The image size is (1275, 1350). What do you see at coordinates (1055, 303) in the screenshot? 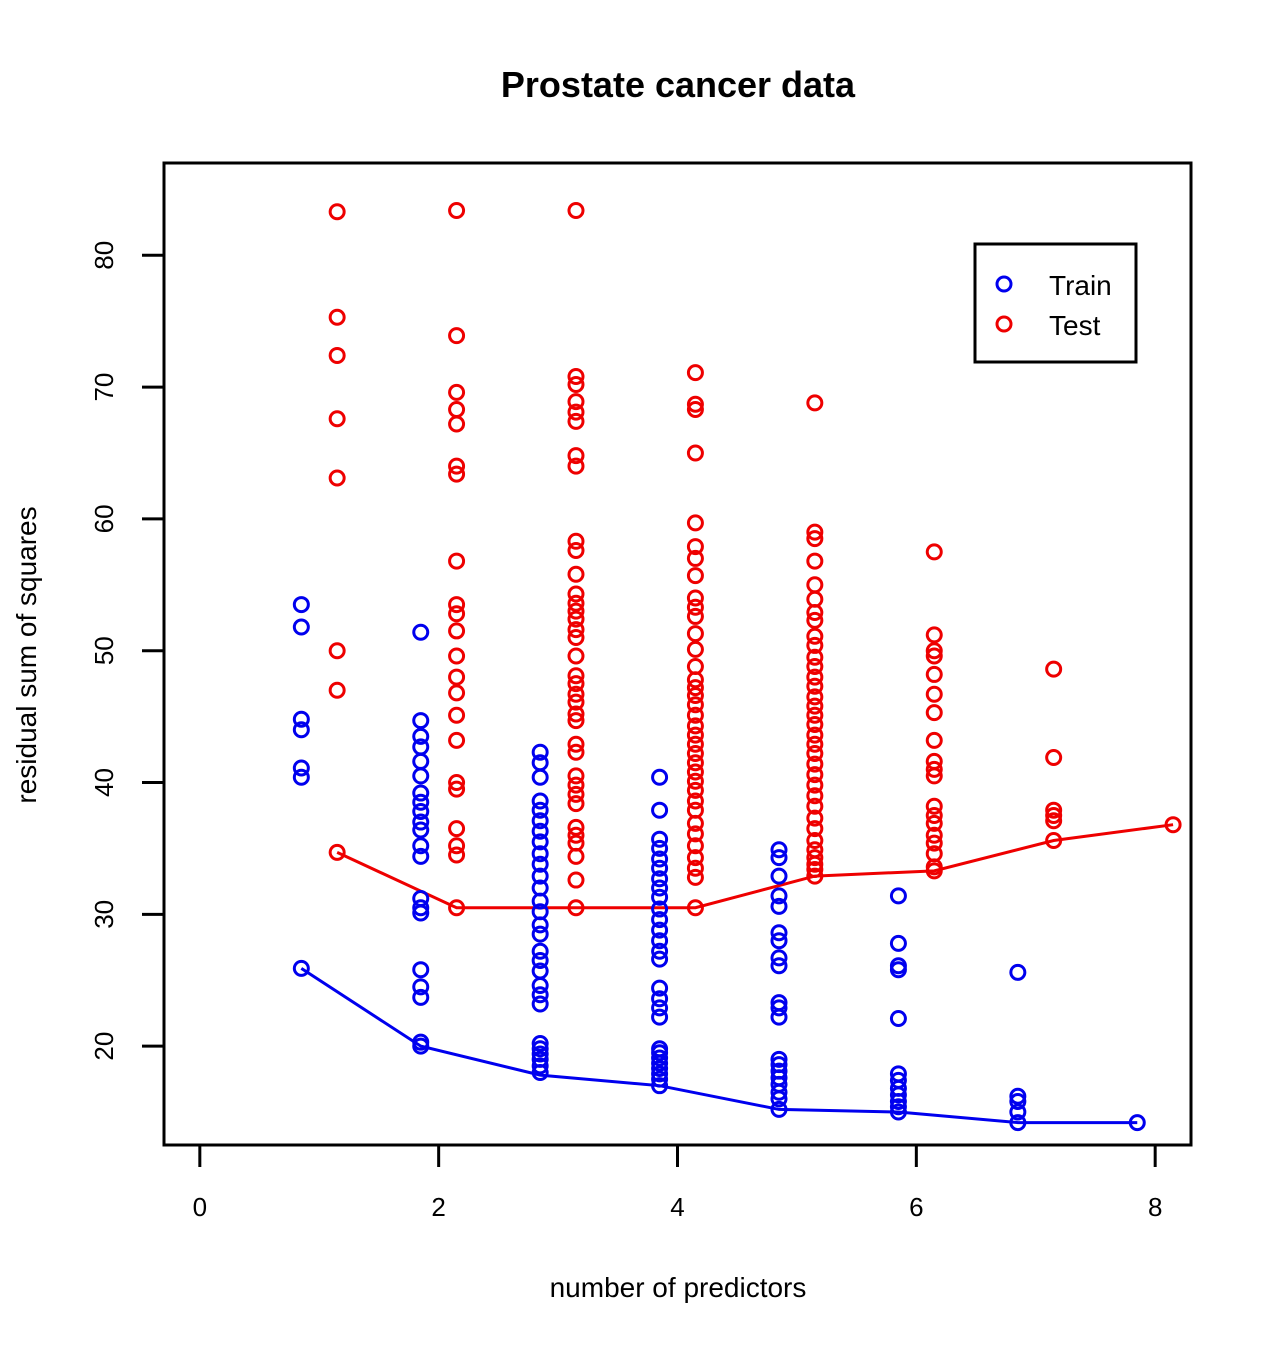
I see `legend: Train Test` at bounding box center [1055, 303].